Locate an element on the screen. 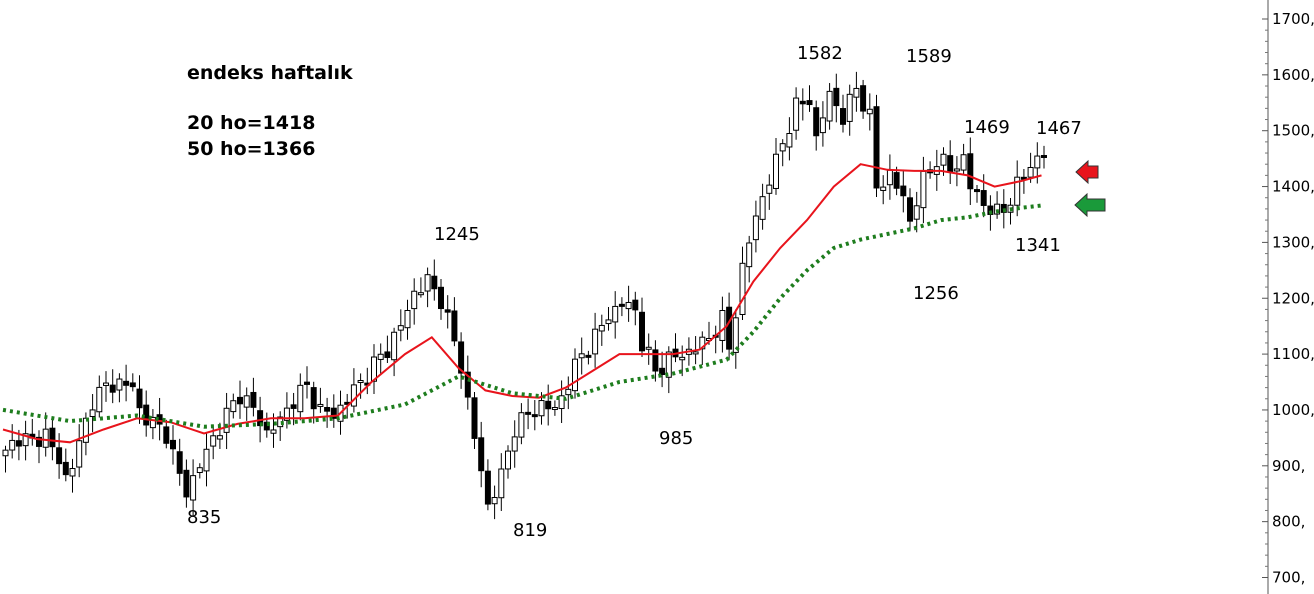 The height and width of the screenshot is (594, 1314). green-arrow-icon is located at coordinates (1090, 205).